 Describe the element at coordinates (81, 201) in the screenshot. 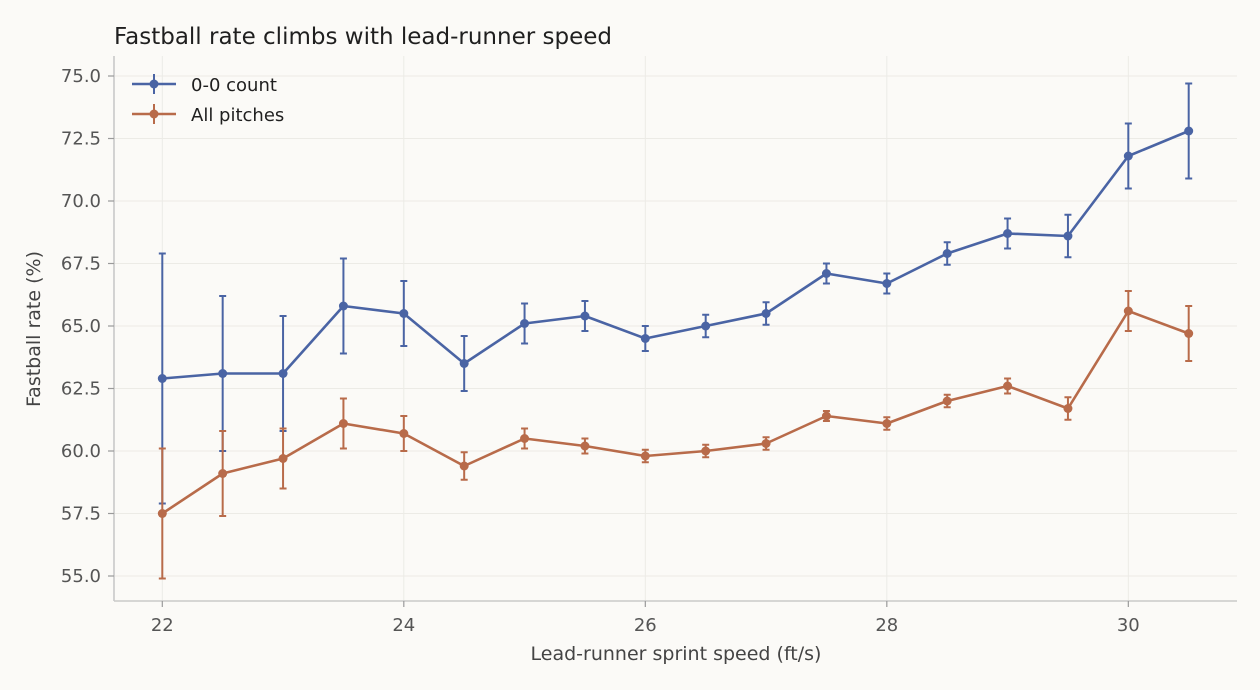

I see `y-tick-label-6: 70.0` at that location.